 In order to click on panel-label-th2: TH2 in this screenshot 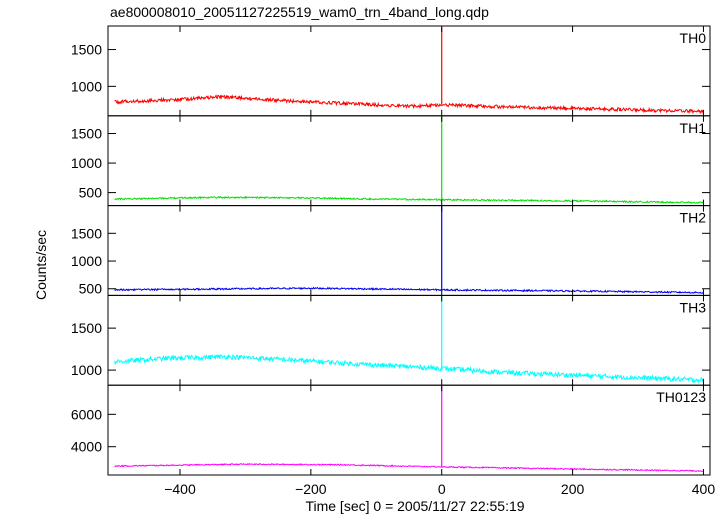, I will do `click(693, 218)`.